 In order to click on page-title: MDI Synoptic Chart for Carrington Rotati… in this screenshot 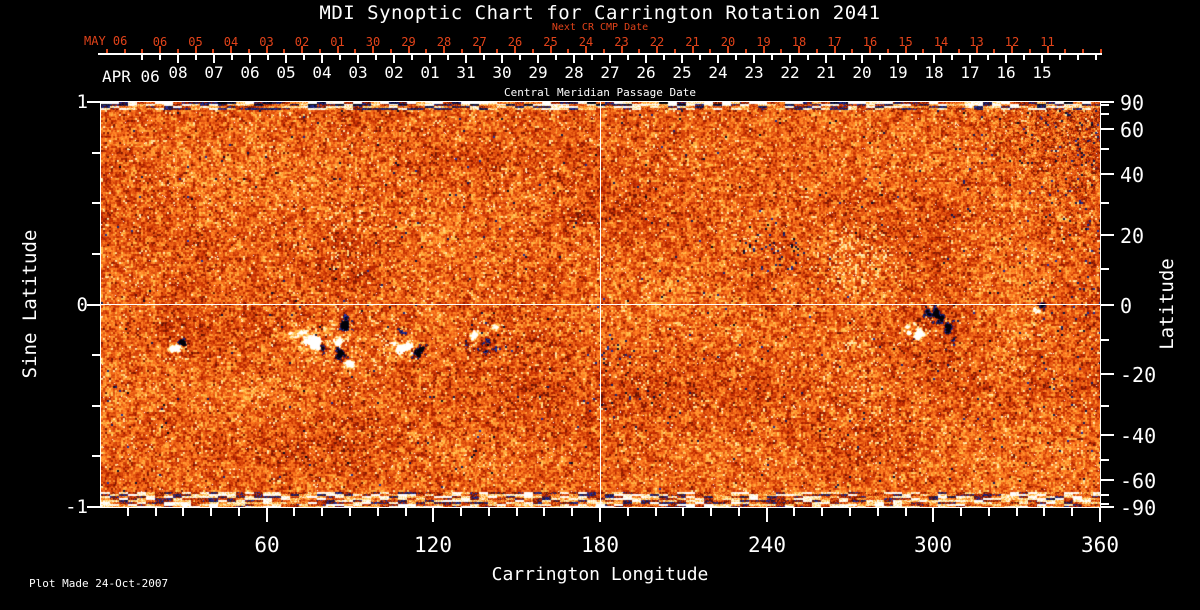, I will do `click(600, 13)`.